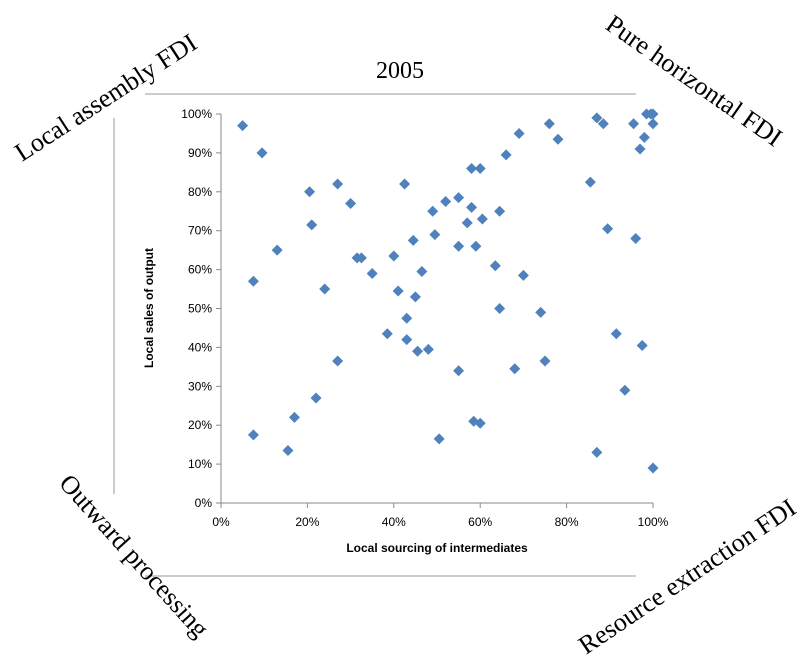 This screenshot has height=663, width=812. What do you see at coordinates (204, 503) in the screenshot?
I see `y-tick-label: 0%` at bounding box center [204, 503].